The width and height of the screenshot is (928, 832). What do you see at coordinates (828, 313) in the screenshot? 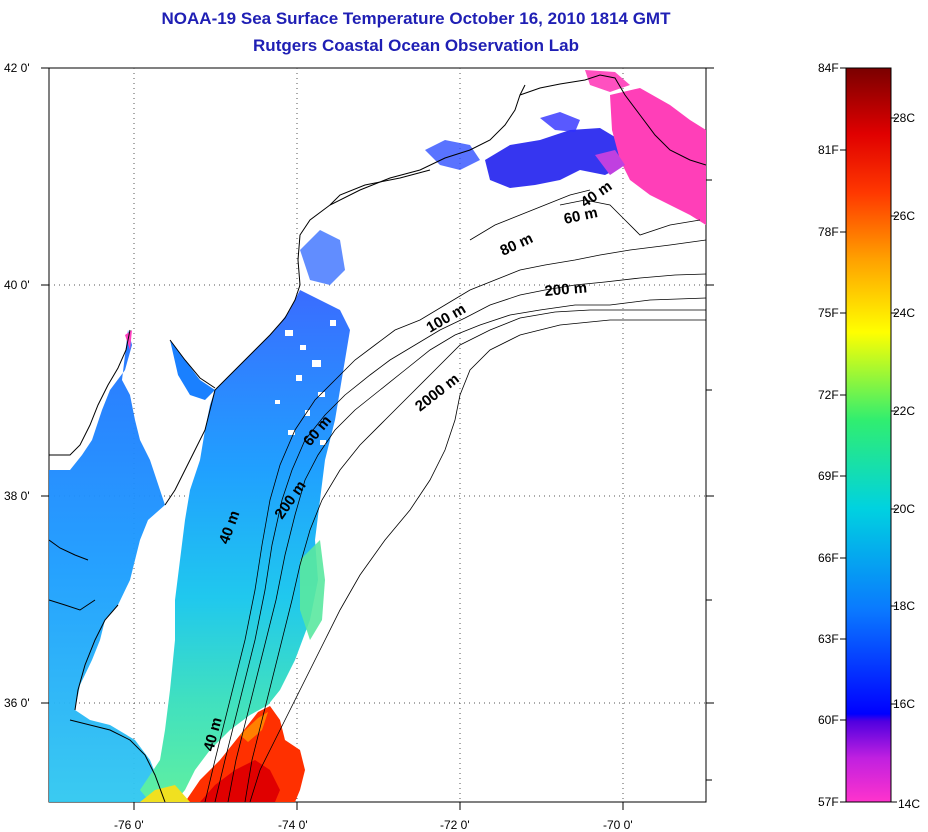
I see `colorbar-f-75: 75F` at bounding box center [828, 313].